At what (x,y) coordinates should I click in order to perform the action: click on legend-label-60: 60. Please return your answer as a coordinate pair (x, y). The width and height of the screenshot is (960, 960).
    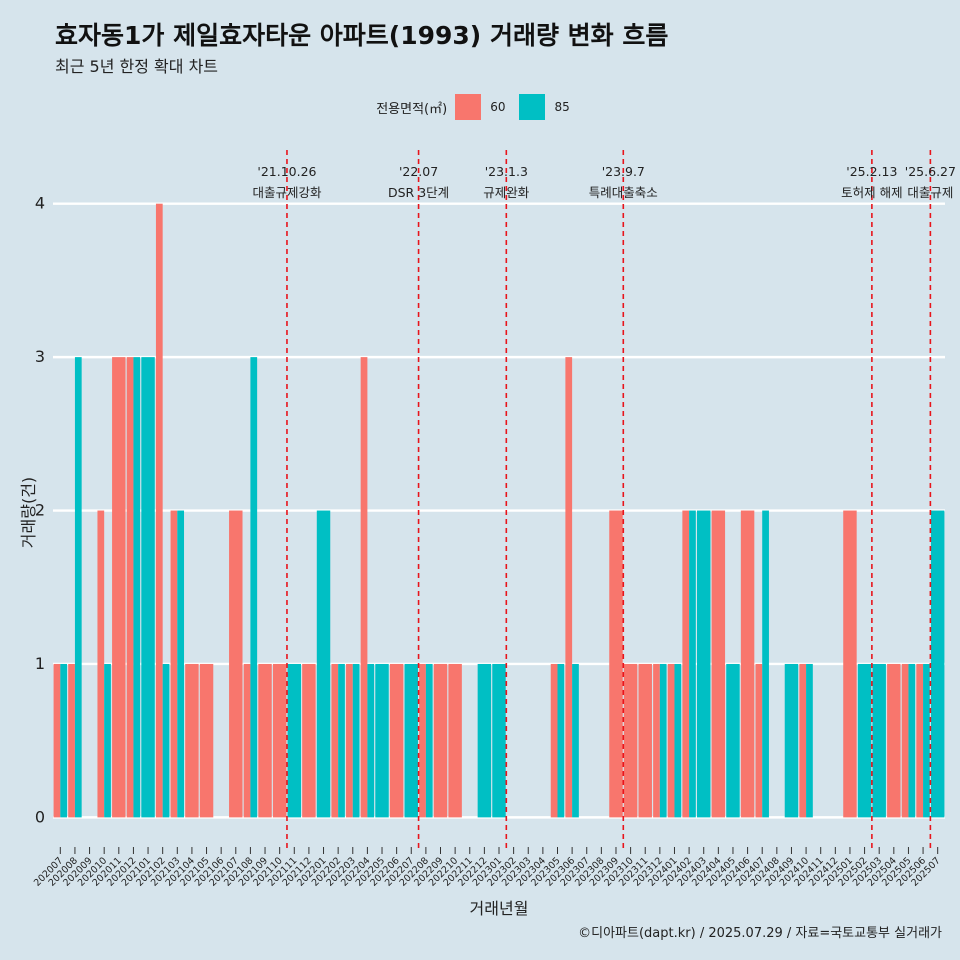
    Looking at the image, I should click on (498, 107).